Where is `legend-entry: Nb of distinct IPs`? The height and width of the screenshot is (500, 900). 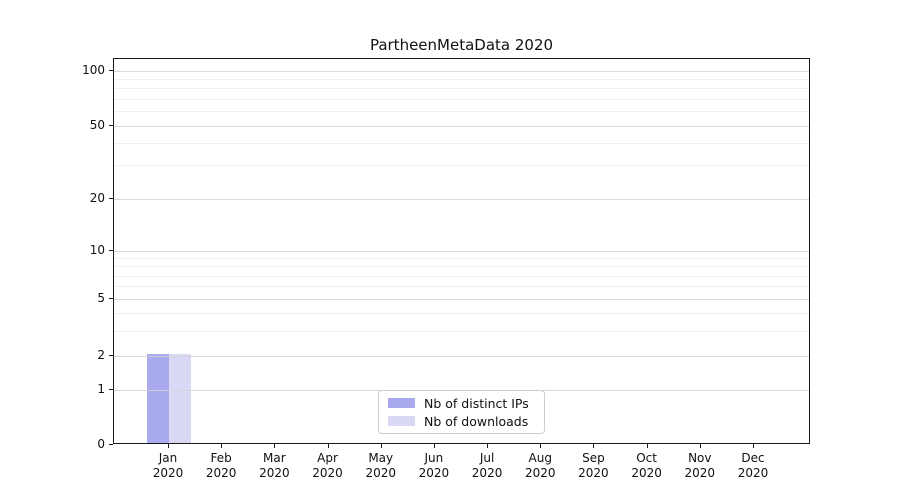 legend-entry: Nb of distinct IPs is located at coordinates (461, 403).